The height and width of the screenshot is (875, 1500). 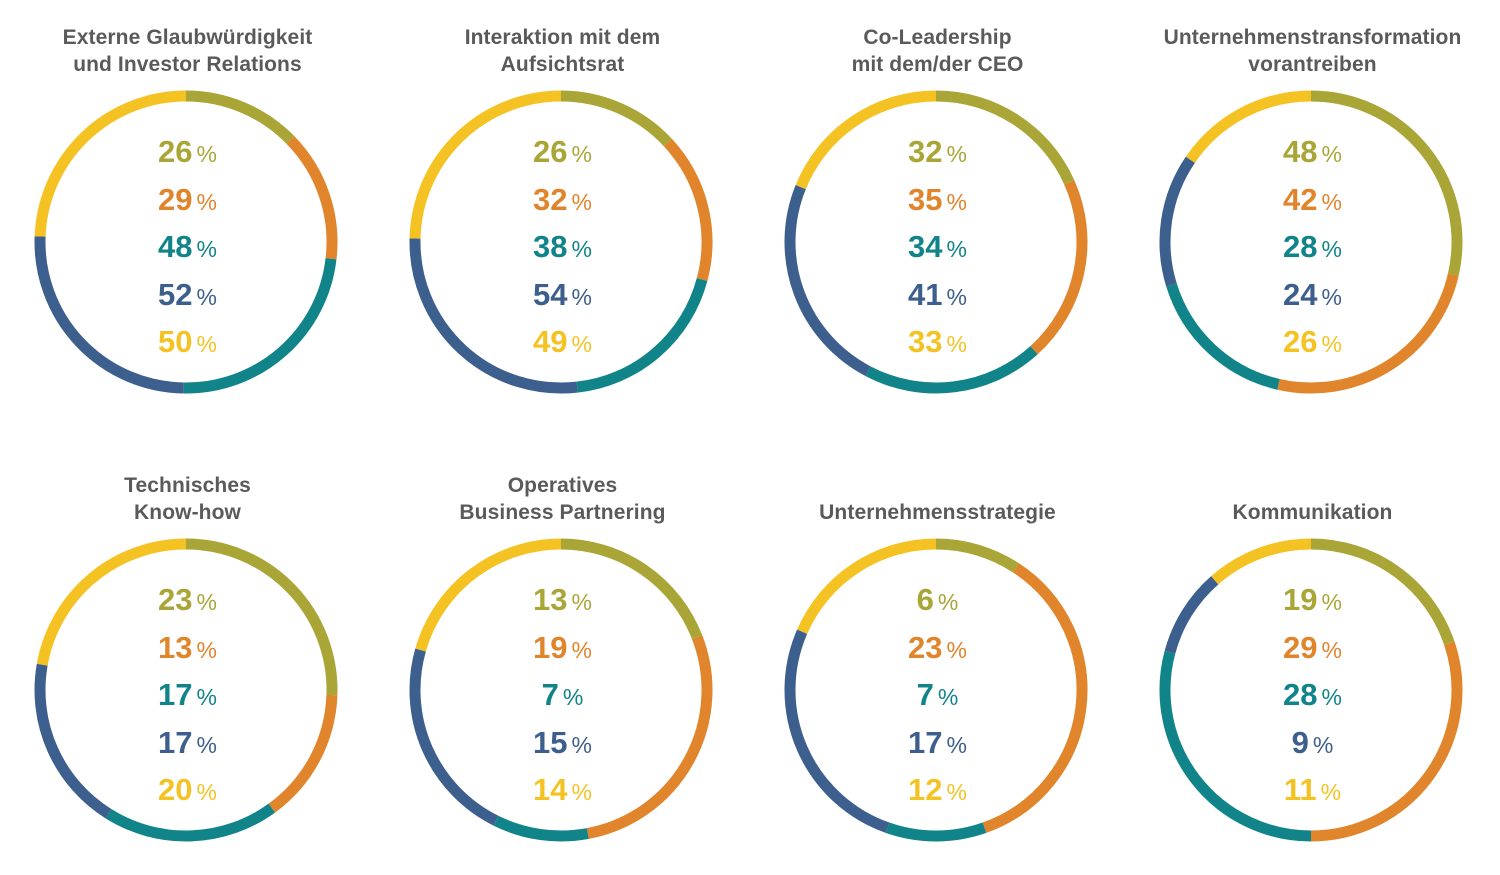 I want to click on value-label: 28%, so click(x=1312, y=247).